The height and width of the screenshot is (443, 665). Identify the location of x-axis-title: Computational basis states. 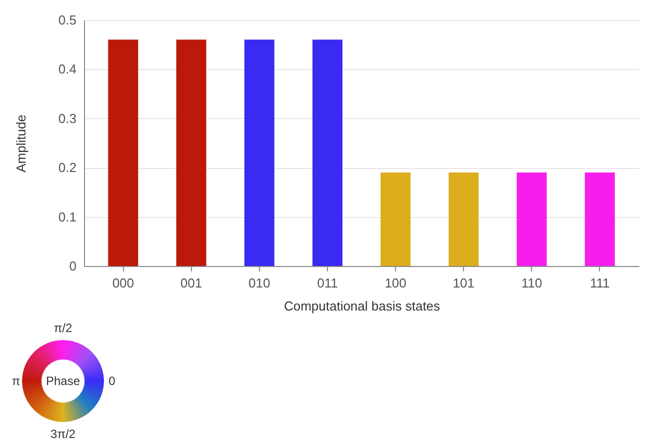
(362, 306).